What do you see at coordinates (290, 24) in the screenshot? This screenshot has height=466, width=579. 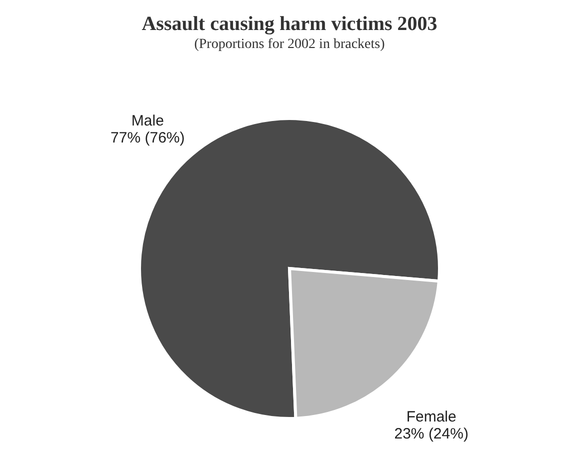 I see `chart-title: Assault causing harm victims 2003` at bounding box center [290, 24].